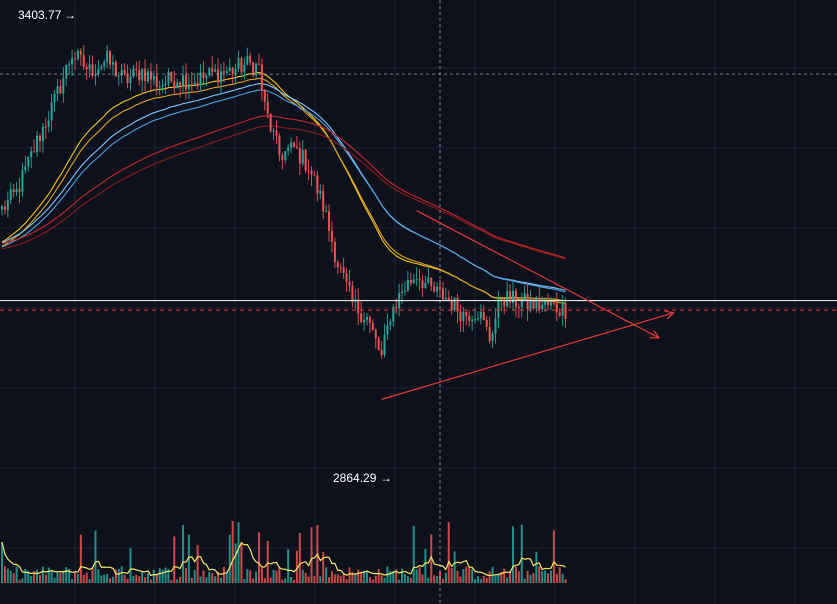 The image size is (837, 604). What do you see at coordinates (538, 274) in the screenshot?
I see `resistance-trendline` at bounding box center [538, 274].